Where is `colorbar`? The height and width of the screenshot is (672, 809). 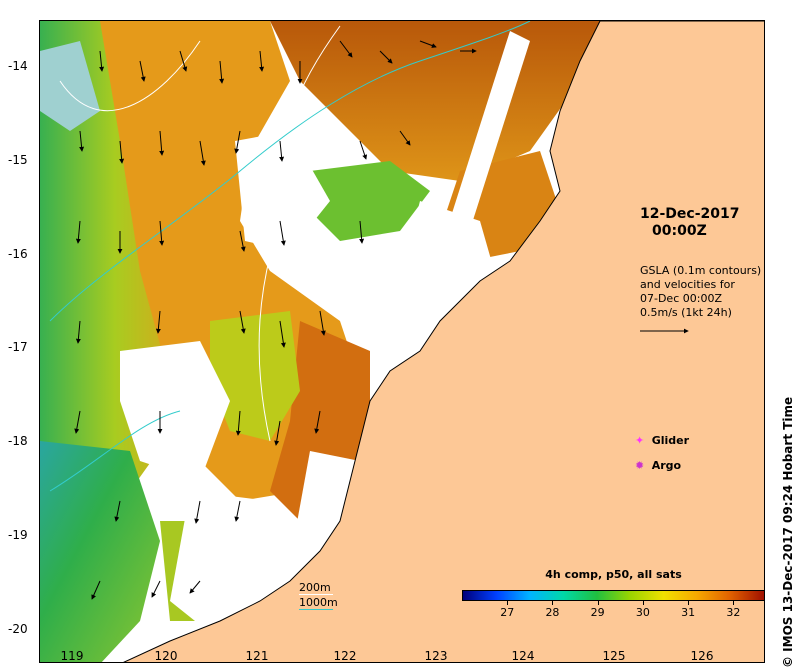 colorbar is located at coordinates (613, 595).